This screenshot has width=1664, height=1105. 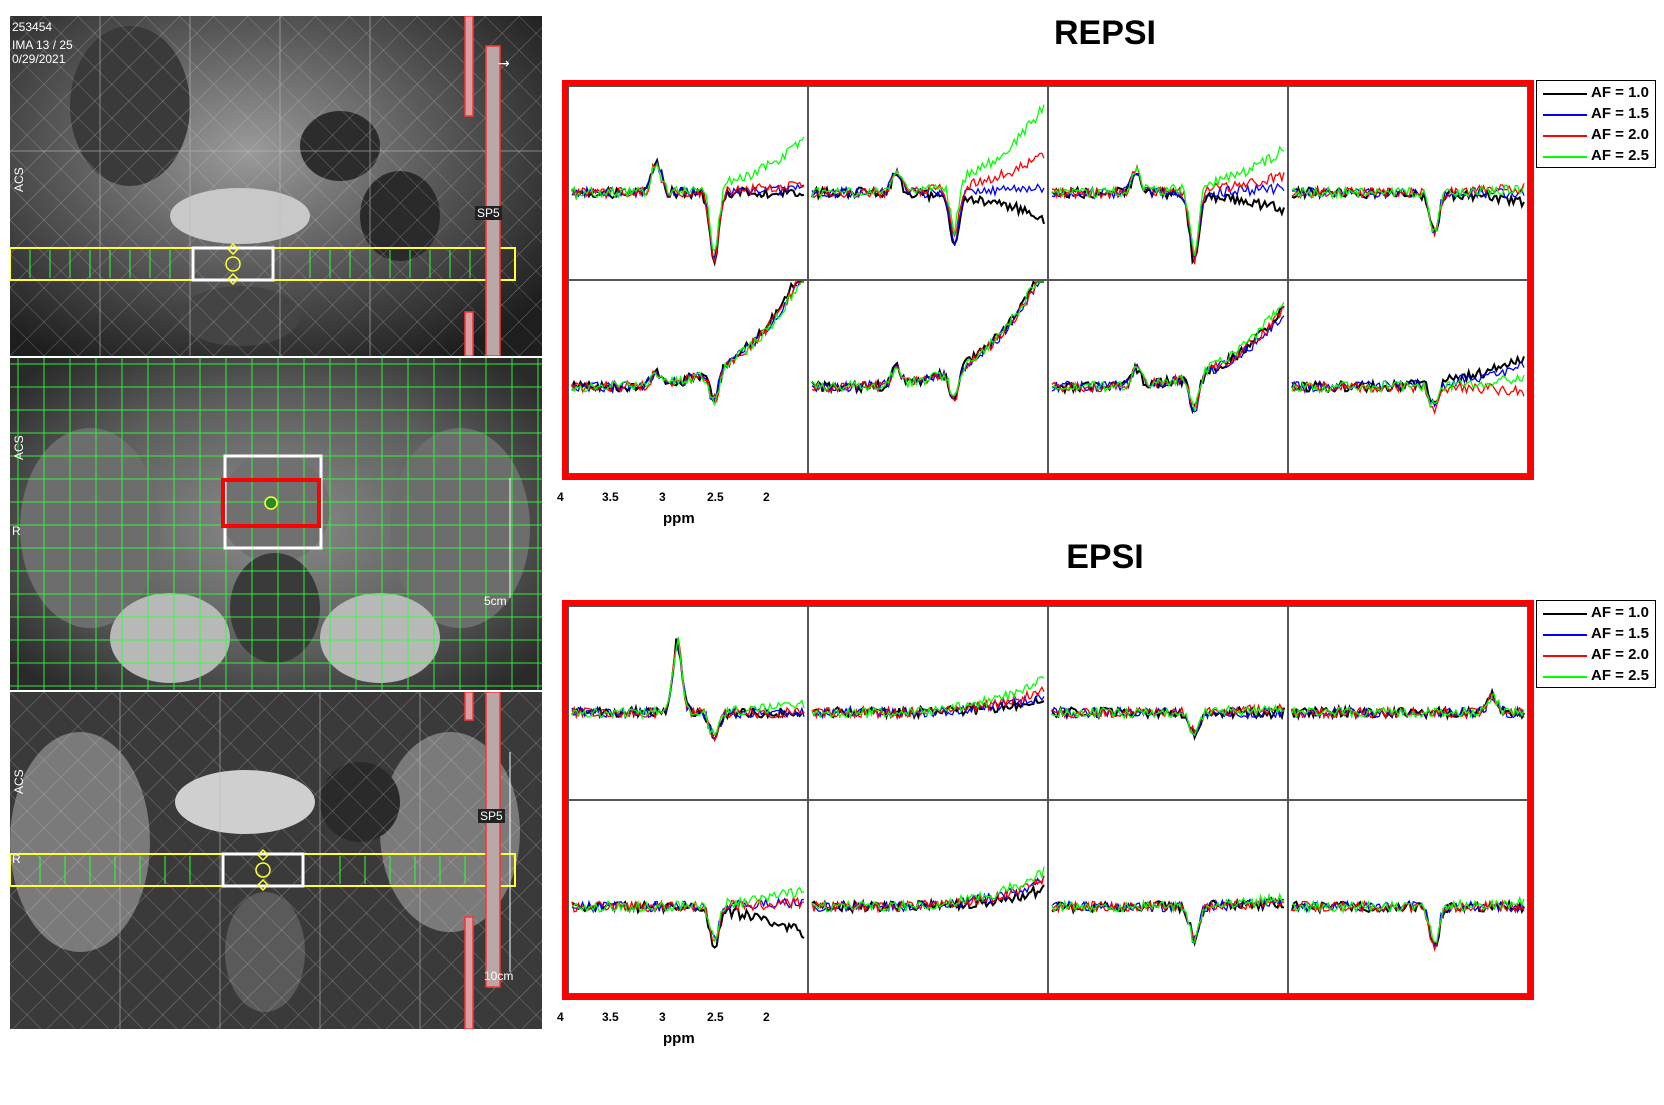 What do you see at coordinates (1105, 33) in the screenshot?
I see `repsi-title: REPSI` at bounding box center [1105, 33].